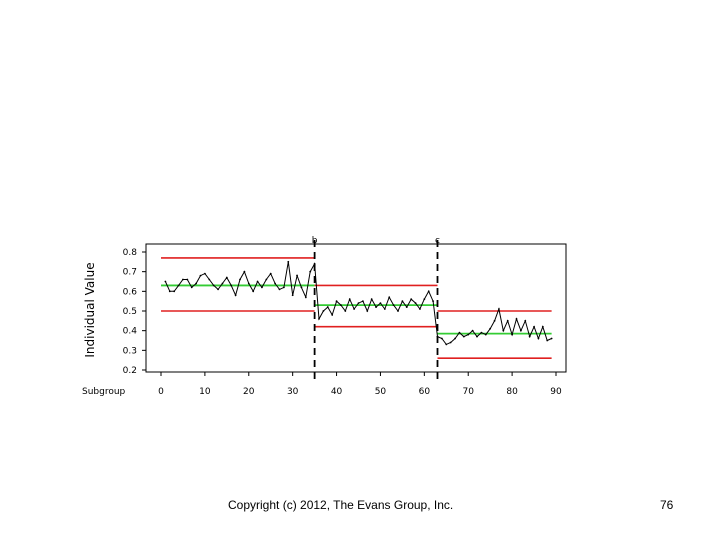 Image resolution: width=720 pixels, height=540 pixels. What do you see at coordinates (556, 392) in the screenshot?
I see `x-tick-label: 90` at bounding box center [556, 392].